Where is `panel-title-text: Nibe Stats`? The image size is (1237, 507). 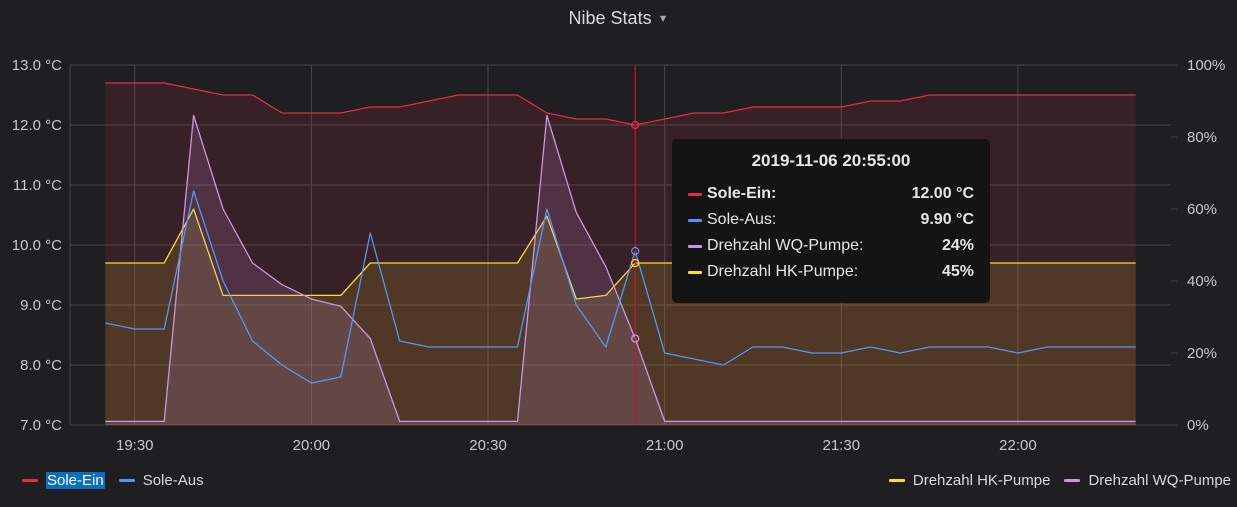
panel-title-text: Nibe Stats is located at coordinates (610, 18).